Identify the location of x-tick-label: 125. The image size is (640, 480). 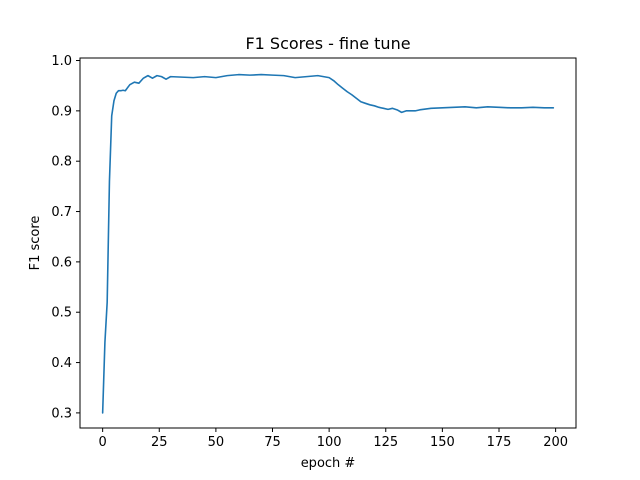
(385, 442).